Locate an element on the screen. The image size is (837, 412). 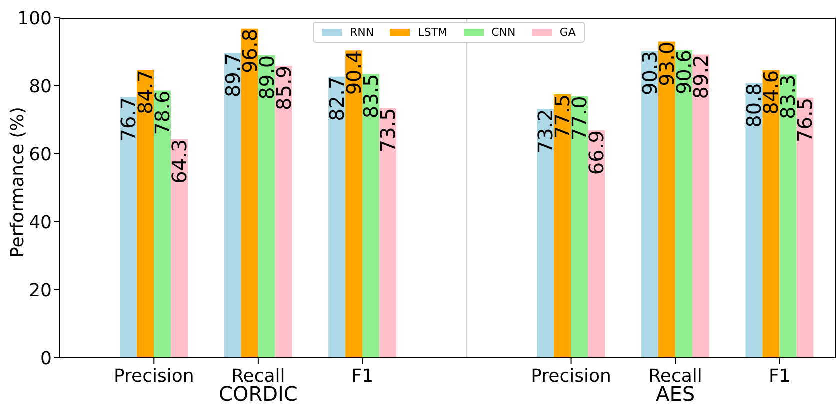
legend-label: CNN is located at coordinates (504, 32).